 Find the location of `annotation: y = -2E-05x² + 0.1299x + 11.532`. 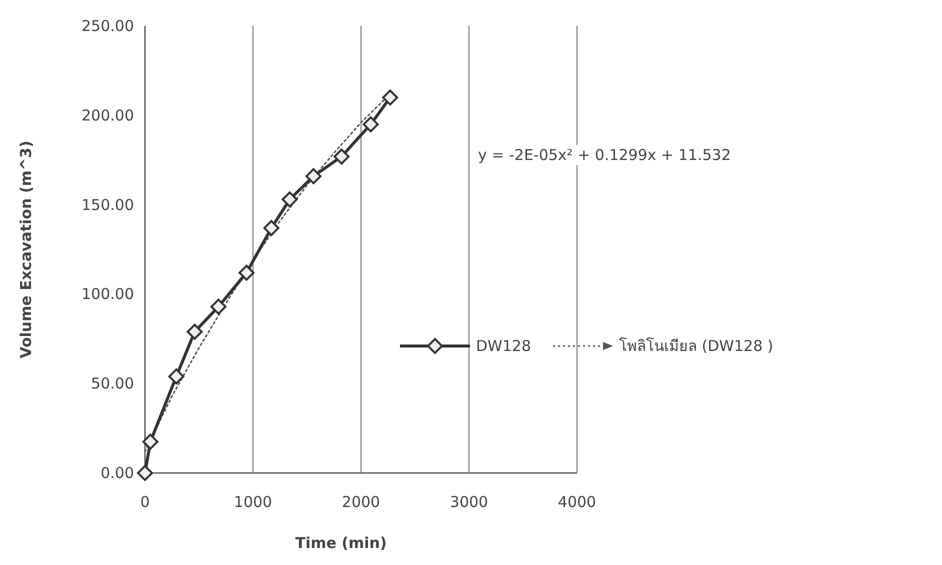

annotation: y = -2E-05x² + 0.1299x + 11.532 is located at coordinates (604, 155).